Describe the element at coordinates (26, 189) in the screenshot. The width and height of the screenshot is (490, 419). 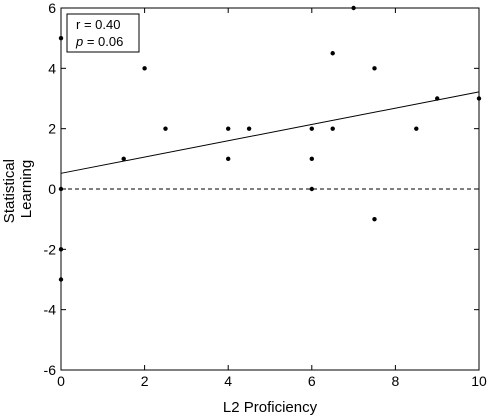
I see `y-axis-label-line-2: Learning` at that location.